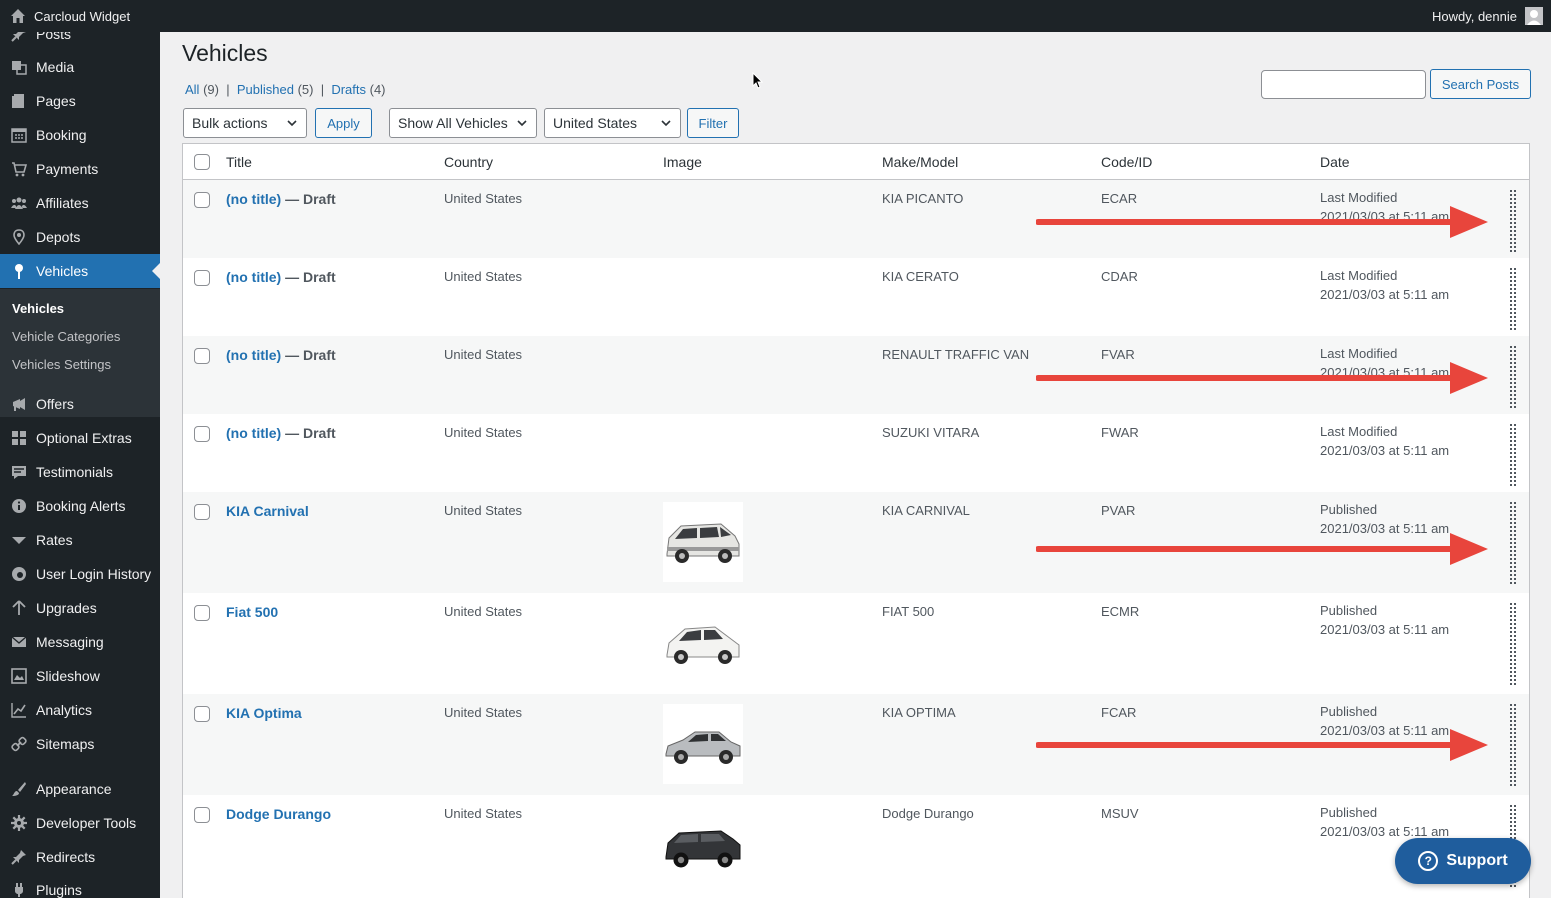 The width and height of the screenshot is (1551, 898). I want to click on site-name-link: Carcloud Widget, so click(70, 16).